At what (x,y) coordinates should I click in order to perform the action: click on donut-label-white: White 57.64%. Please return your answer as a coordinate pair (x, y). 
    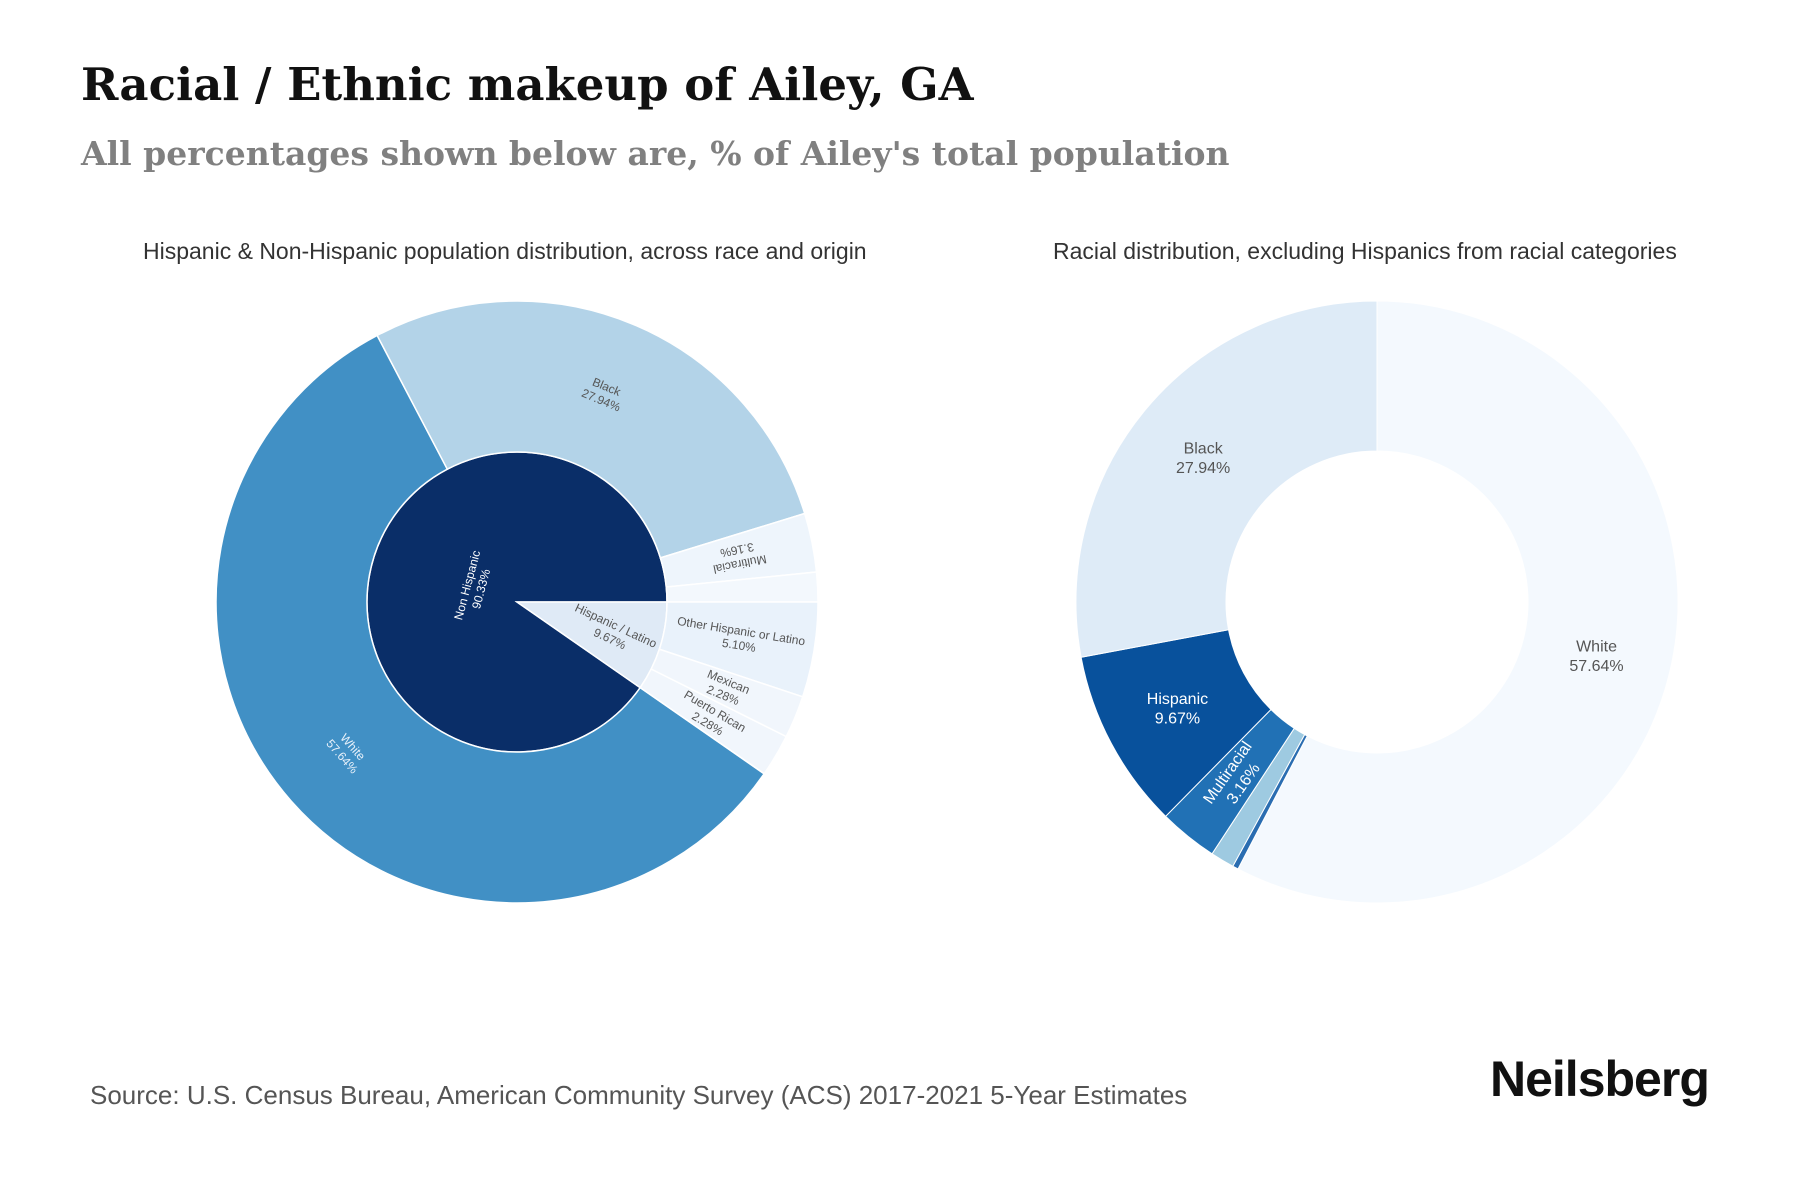
    Looking at the image, I should click on (1596, 657).